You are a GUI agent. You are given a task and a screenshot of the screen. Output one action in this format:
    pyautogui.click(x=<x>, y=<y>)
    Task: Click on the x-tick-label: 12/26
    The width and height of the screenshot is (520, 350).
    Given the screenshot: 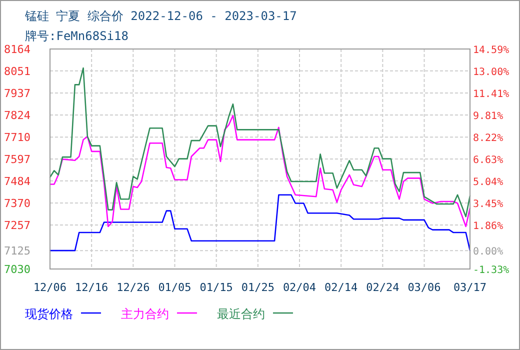 What is the action you would take?
    pyautogui.click(x=133, y=287)
    